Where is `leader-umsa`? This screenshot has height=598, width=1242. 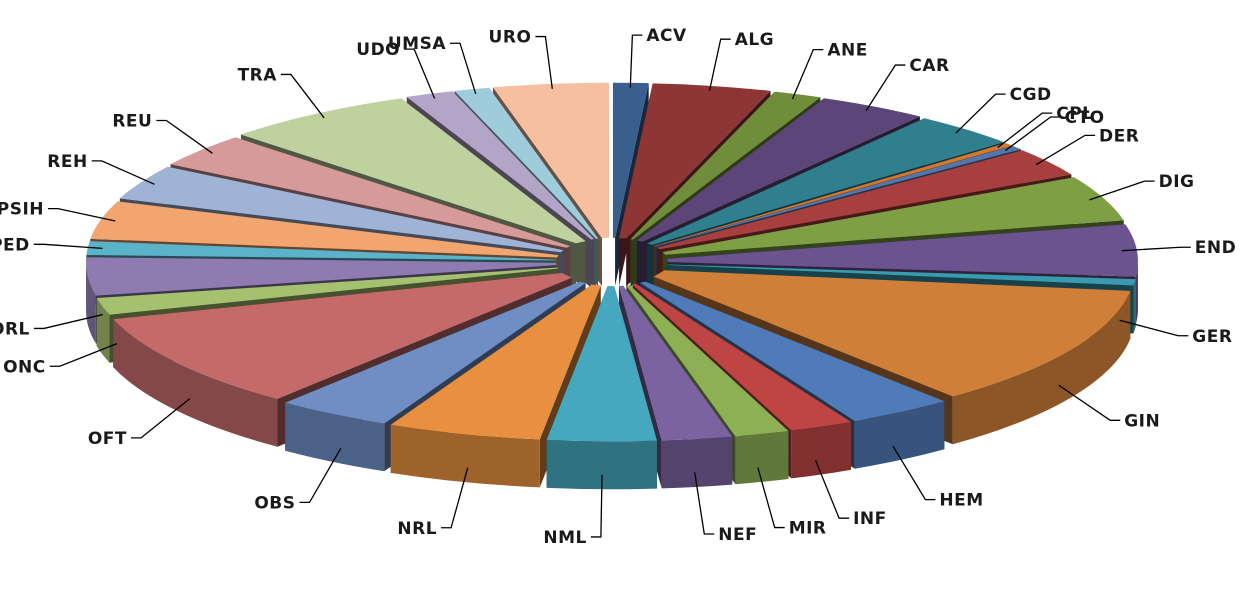
leader-umsa is located at coordinates (463, 68).